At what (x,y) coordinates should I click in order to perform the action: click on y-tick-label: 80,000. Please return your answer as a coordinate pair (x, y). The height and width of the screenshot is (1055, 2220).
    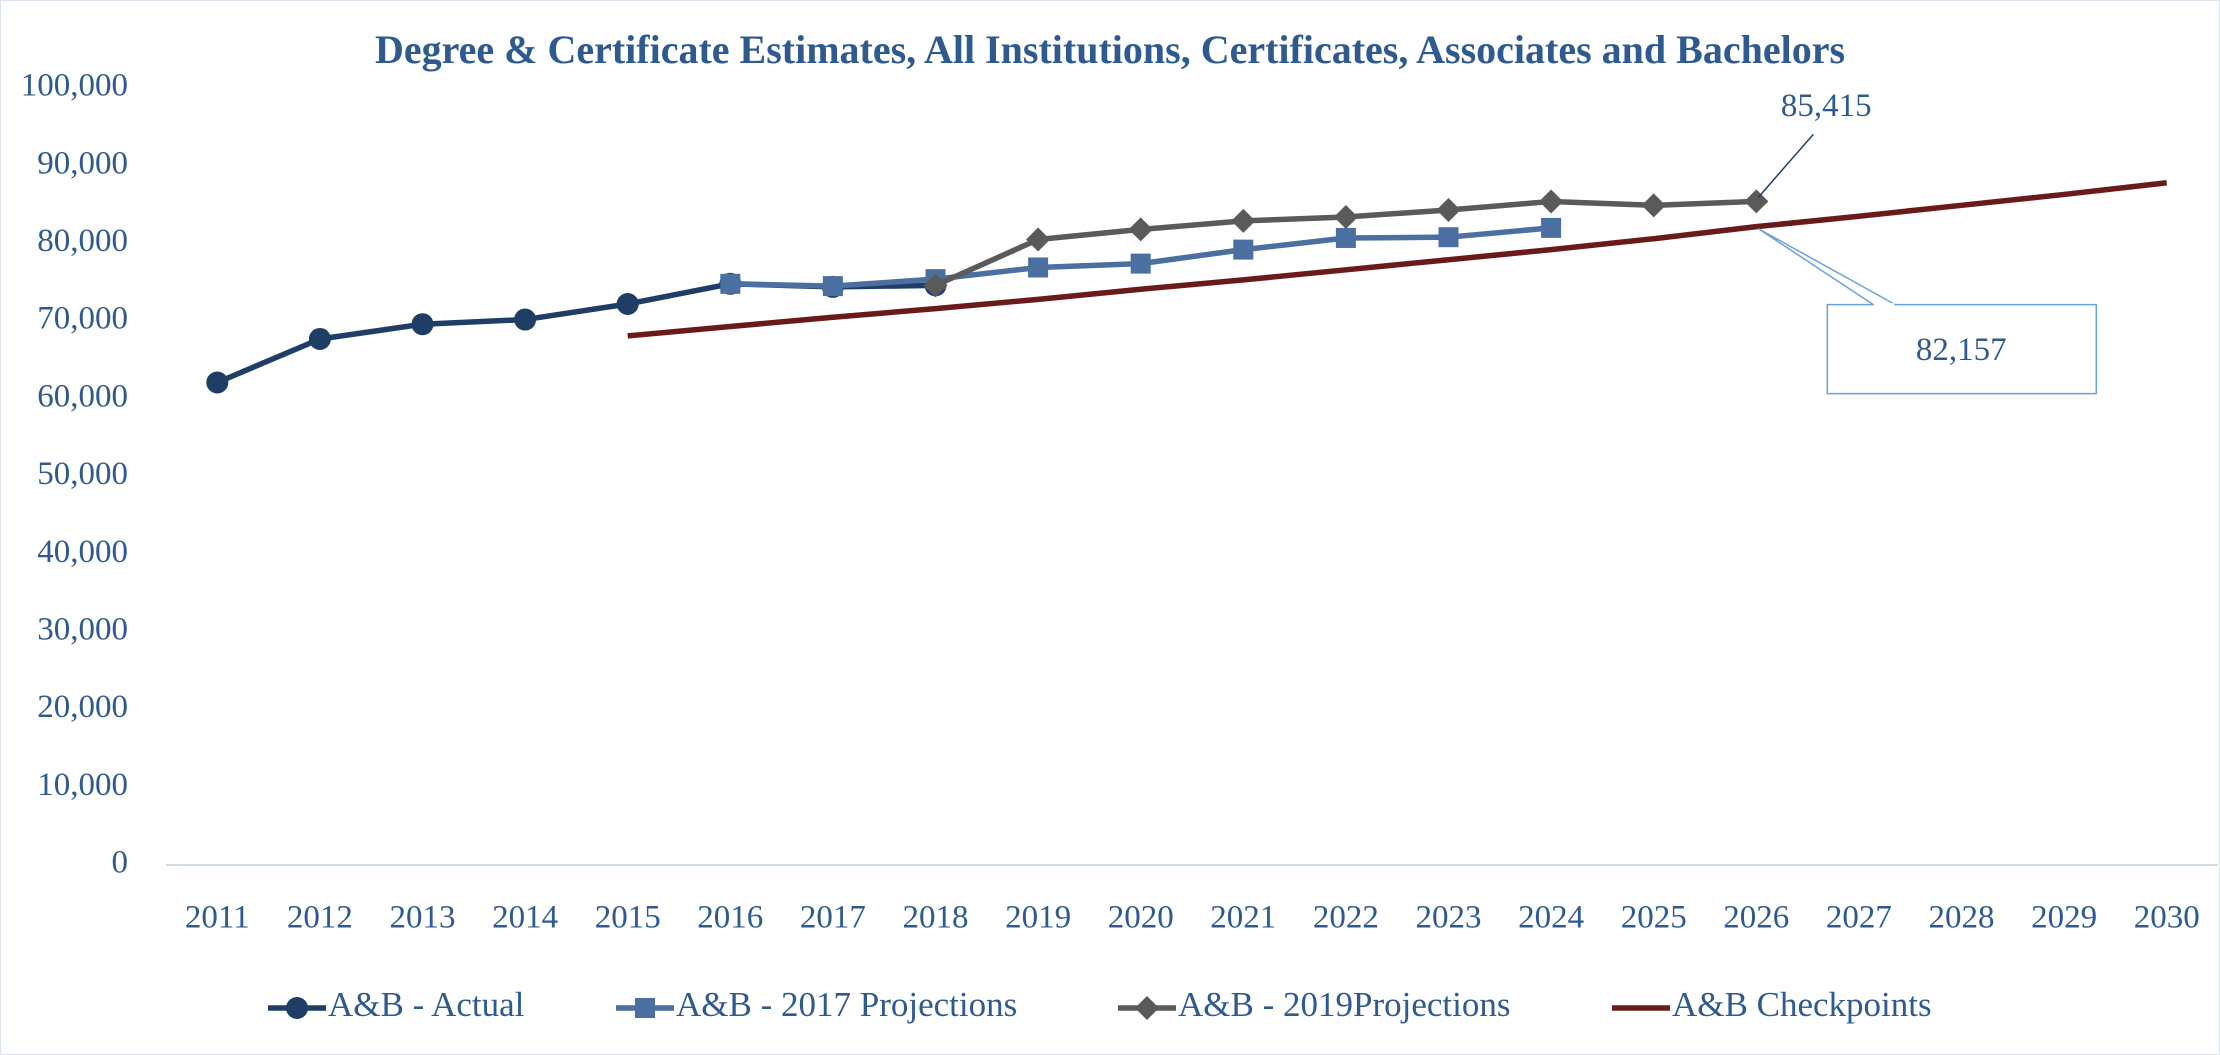
    Looking at the image, I should click on (82, 241).